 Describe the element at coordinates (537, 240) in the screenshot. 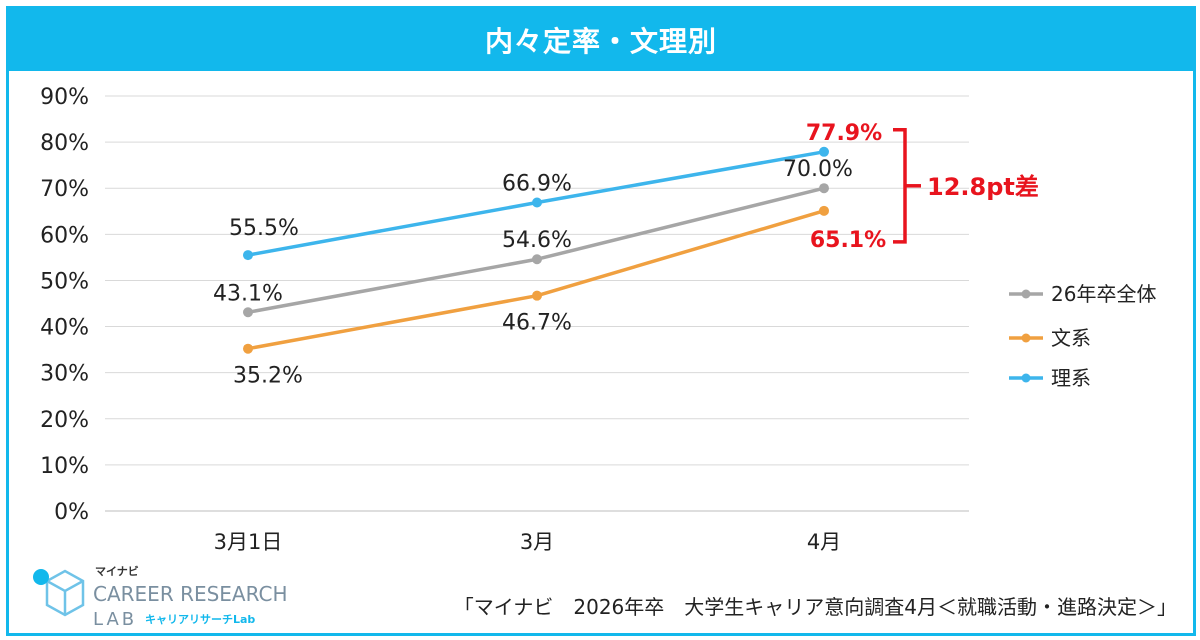

I see `data-label: 54.6%` at that location.